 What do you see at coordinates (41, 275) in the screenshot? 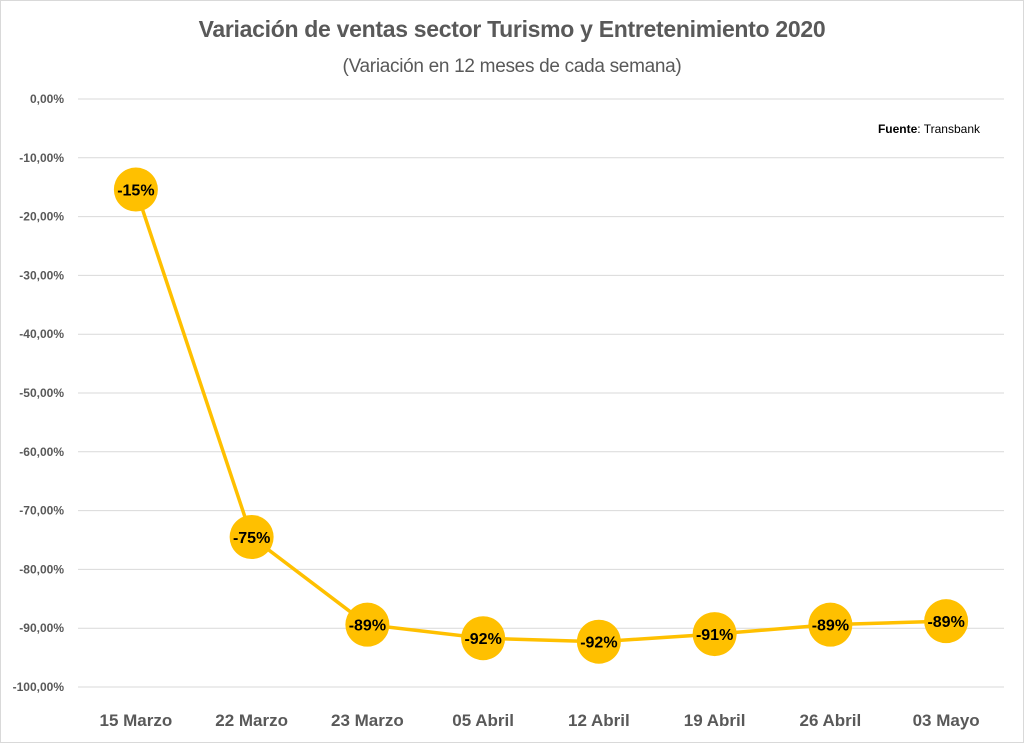
I see `y-tick-label: -30,00%` at bounding box center [41, 275].